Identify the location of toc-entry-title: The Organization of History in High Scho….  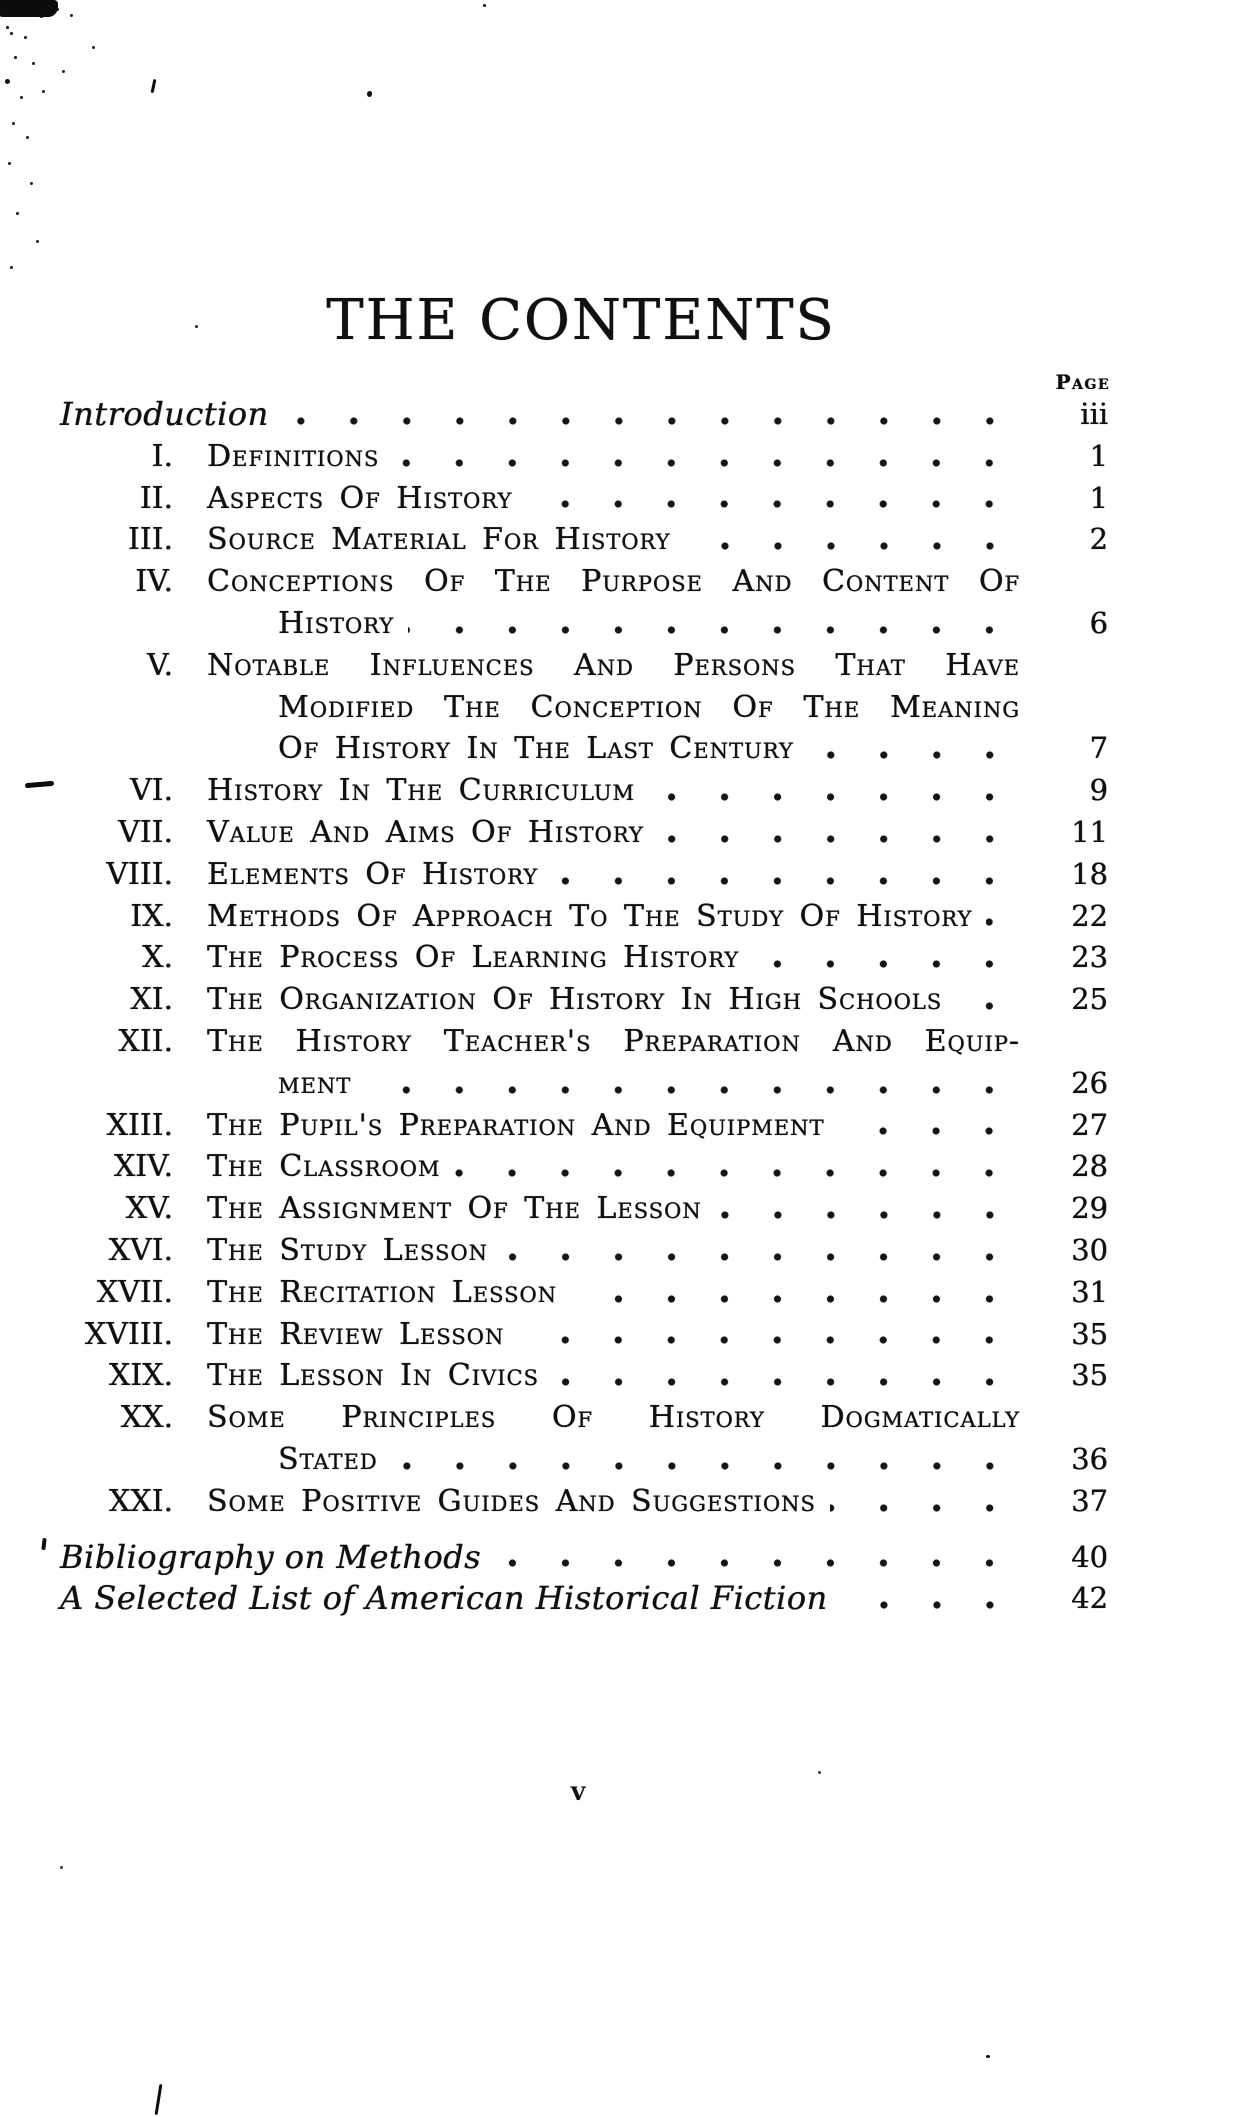
(575, 1000).